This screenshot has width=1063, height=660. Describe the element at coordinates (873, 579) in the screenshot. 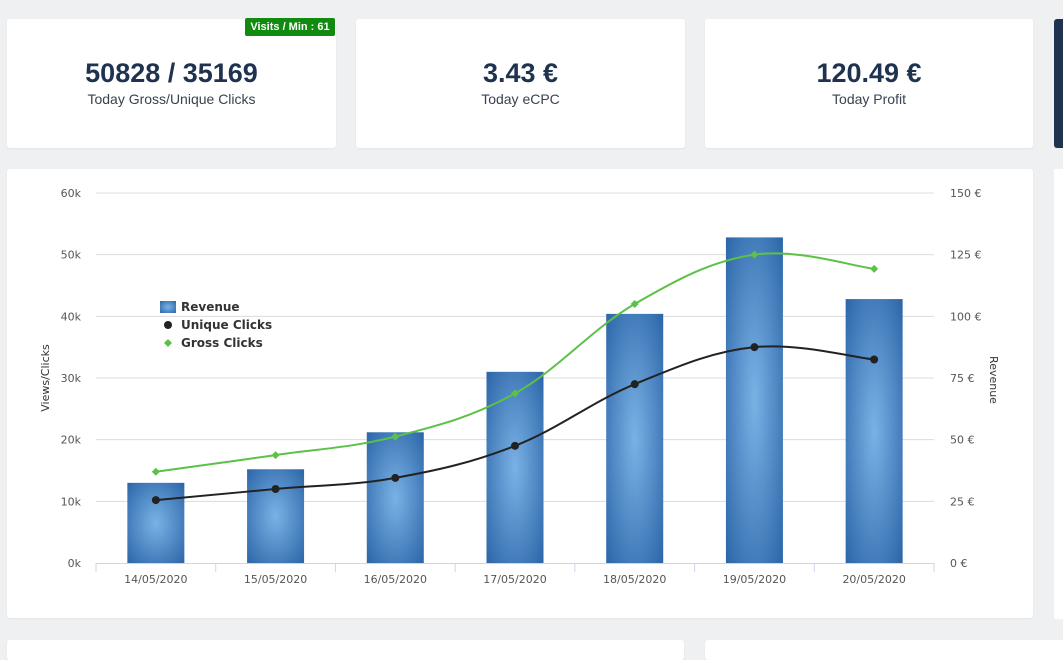

I see `x-tick-label: 20/05/2020` at that location.